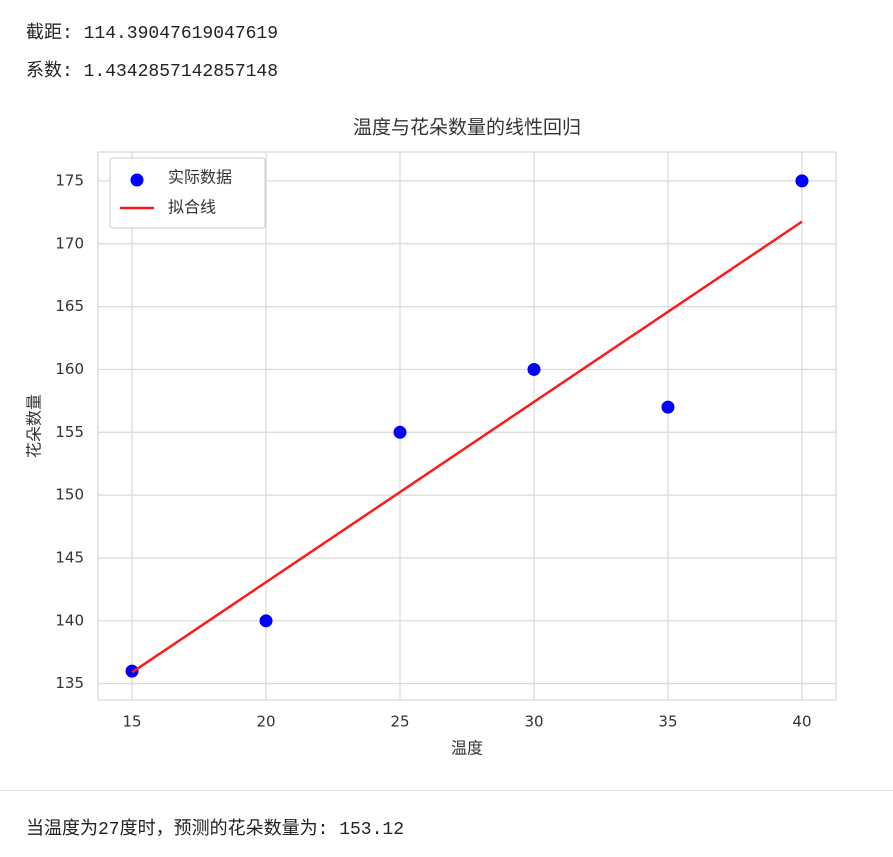 The image size is (893, 857). I want to click on x-tick-label: 40, so click(801, 722).